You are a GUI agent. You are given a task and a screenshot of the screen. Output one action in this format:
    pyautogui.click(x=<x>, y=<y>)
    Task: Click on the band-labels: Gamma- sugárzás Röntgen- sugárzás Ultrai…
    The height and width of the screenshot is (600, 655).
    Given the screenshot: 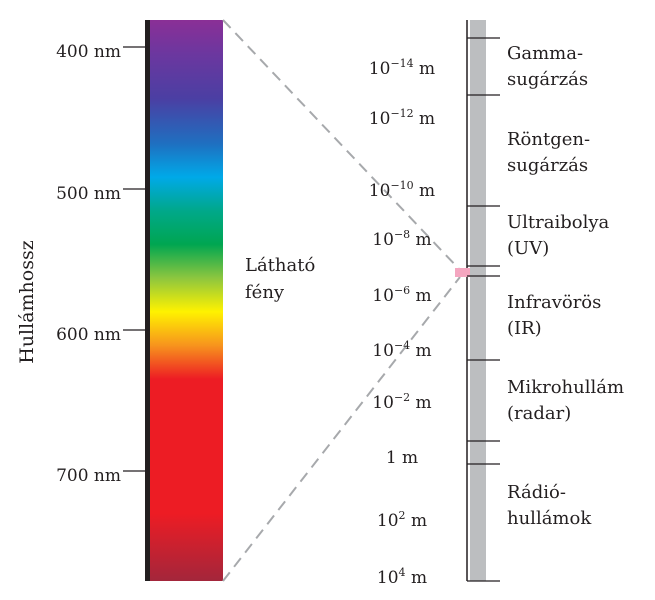 What is the action you would take?
    pyautogui.click(x=565, y=286)
    